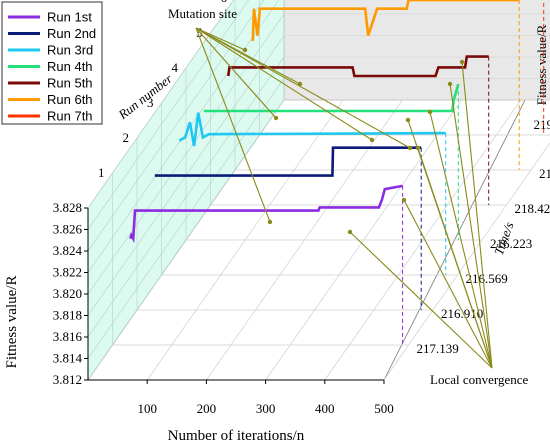 This screenshot has height=445, width=550. Describe the element at coordinates (207, 408) in the screenshot. I see `x-tick-label: 200` at that location.